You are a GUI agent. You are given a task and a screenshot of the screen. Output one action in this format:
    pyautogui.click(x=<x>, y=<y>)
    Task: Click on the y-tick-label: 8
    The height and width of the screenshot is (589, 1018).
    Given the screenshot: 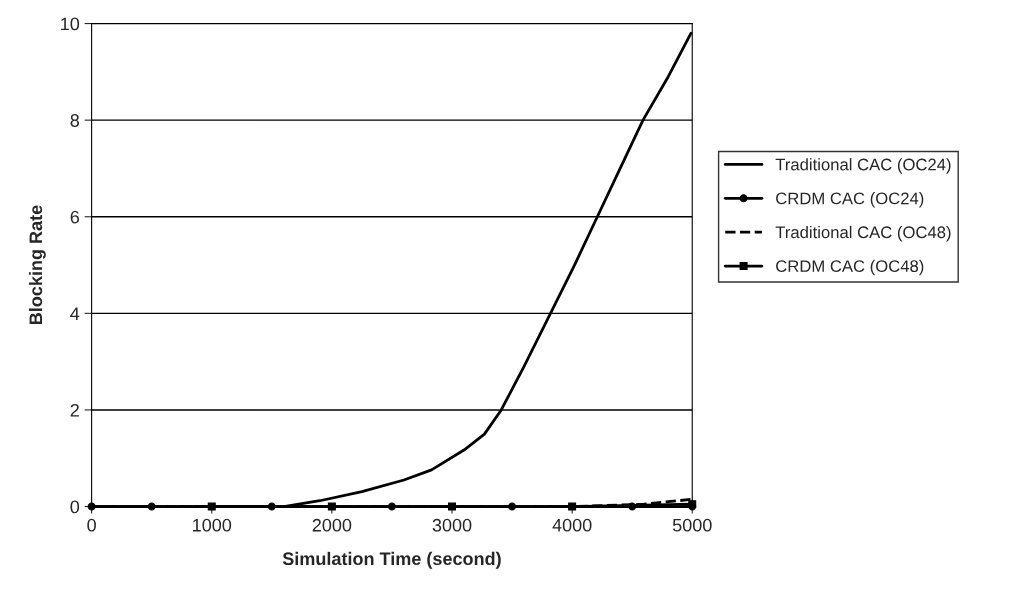 What is the action you would take?
    pyautogui.click(x=75, y=120)
    